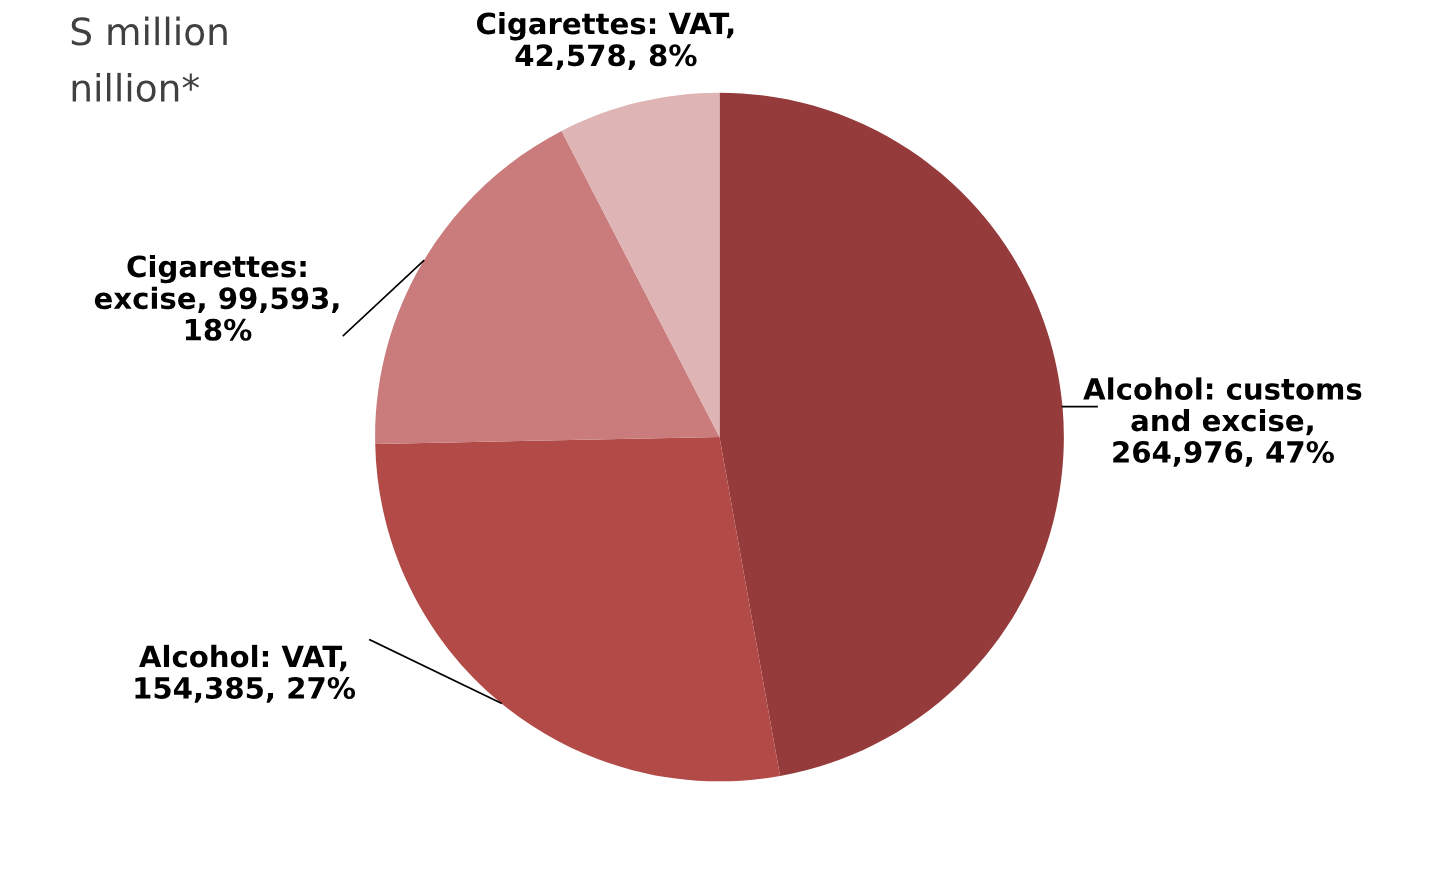 The width and height of the screenshot is (1439, 874). What do you see at coordinates (245, 673) in the screenshot?
I see `slice-label: Alcohol: VAT, 154,385, 27%` at bounding box center [245, 673].